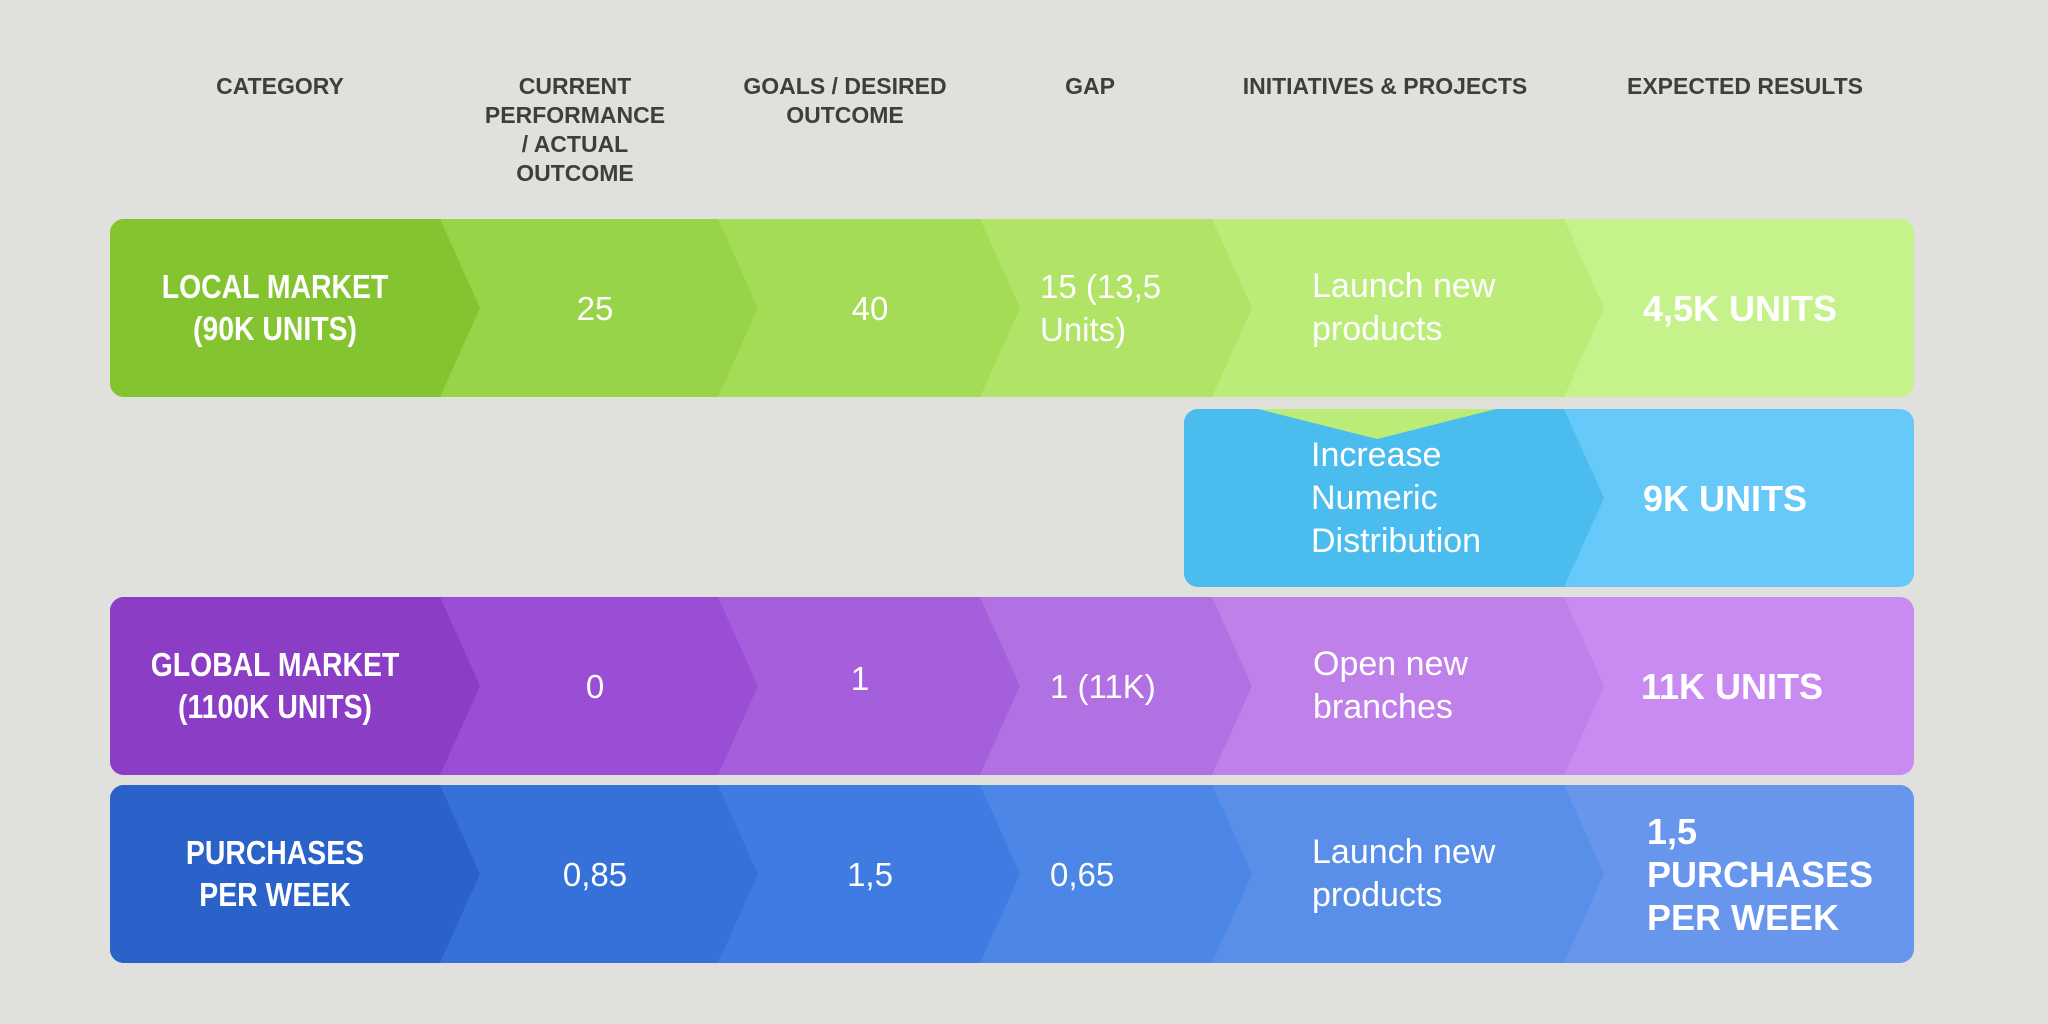  I want to click on header-goals: GOALS / DESIRED OUTCOME, so click(845, 101).